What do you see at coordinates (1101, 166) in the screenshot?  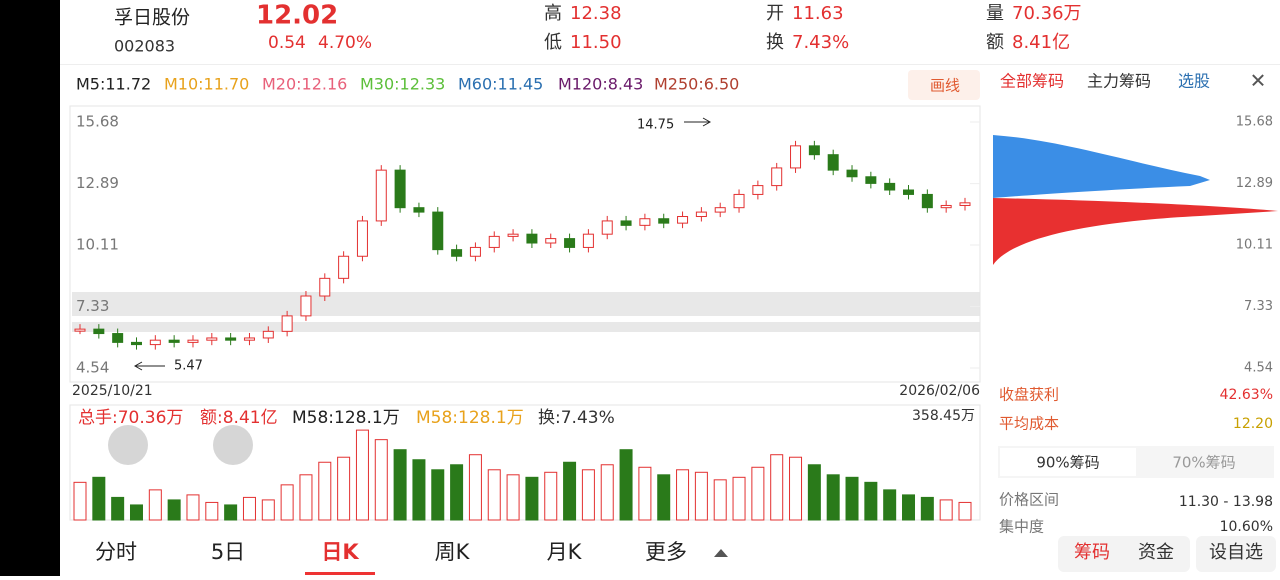 I see `chips-blue` at bounding box center [1101, 166].